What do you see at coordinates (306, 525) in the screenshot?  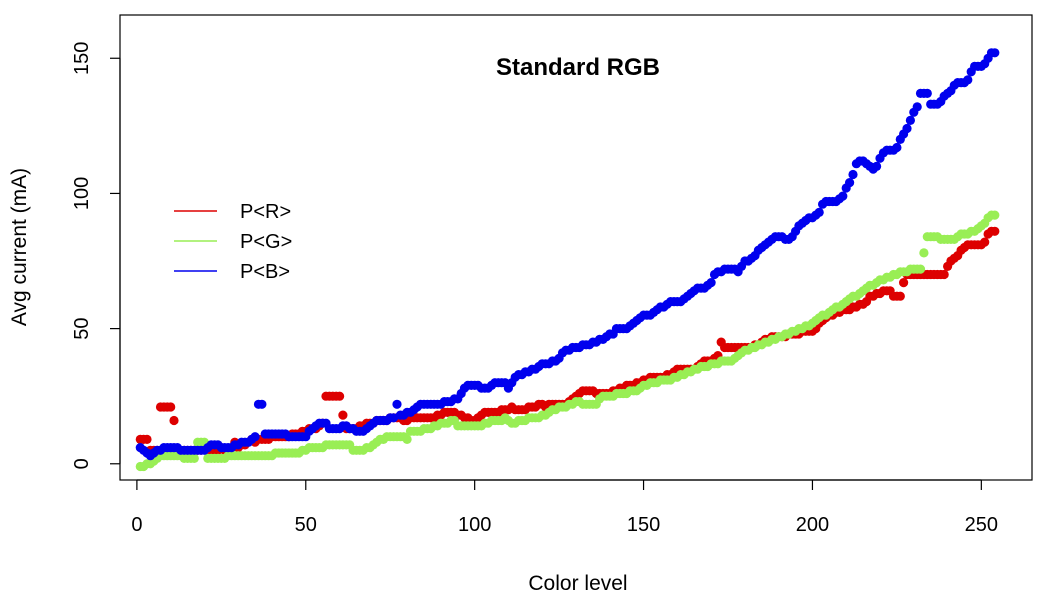 I see `x-tick-label: 50` at bounding box center [306, 525].